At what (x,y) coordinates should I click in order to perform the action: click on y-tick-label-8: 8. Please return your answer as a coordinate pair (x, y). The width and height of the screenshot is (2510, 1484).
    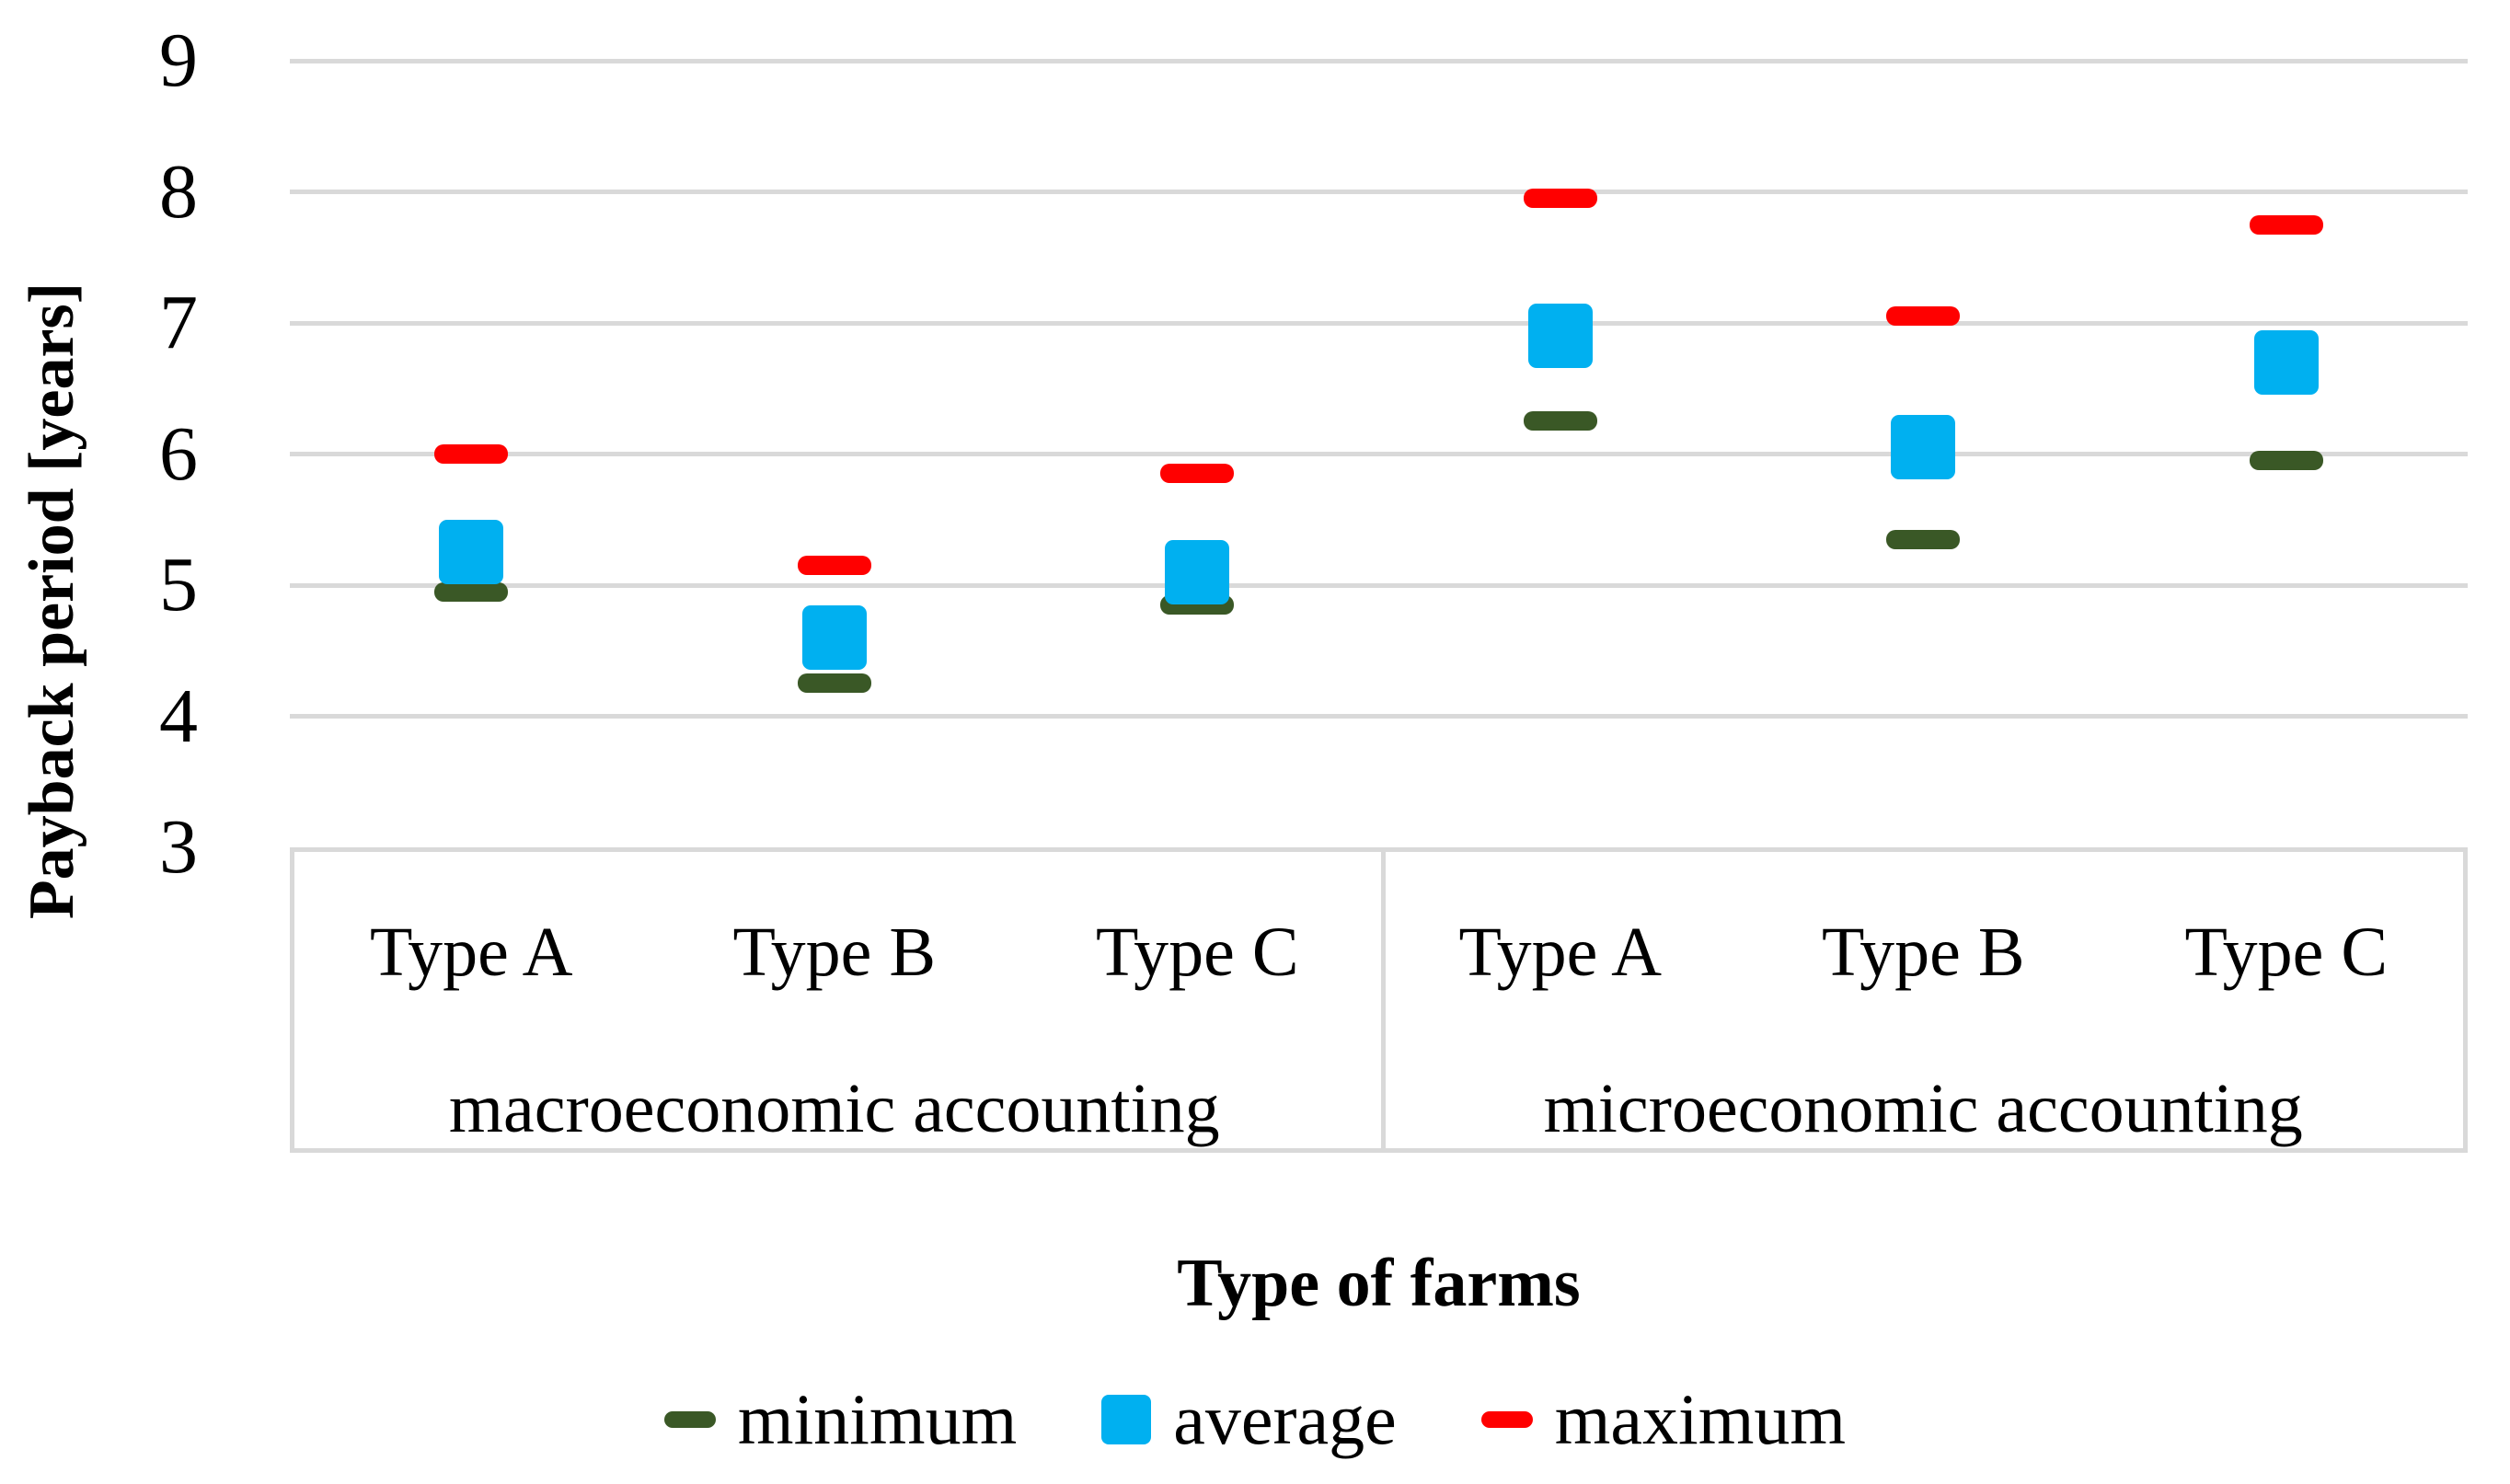
    Looking at the image, I should click on (178, 191).